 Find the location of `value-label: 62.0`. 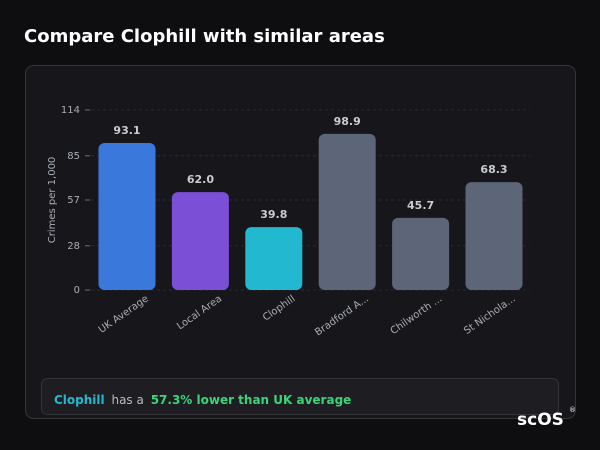

value-label: 62.0 is located at coordinates (200, 179).